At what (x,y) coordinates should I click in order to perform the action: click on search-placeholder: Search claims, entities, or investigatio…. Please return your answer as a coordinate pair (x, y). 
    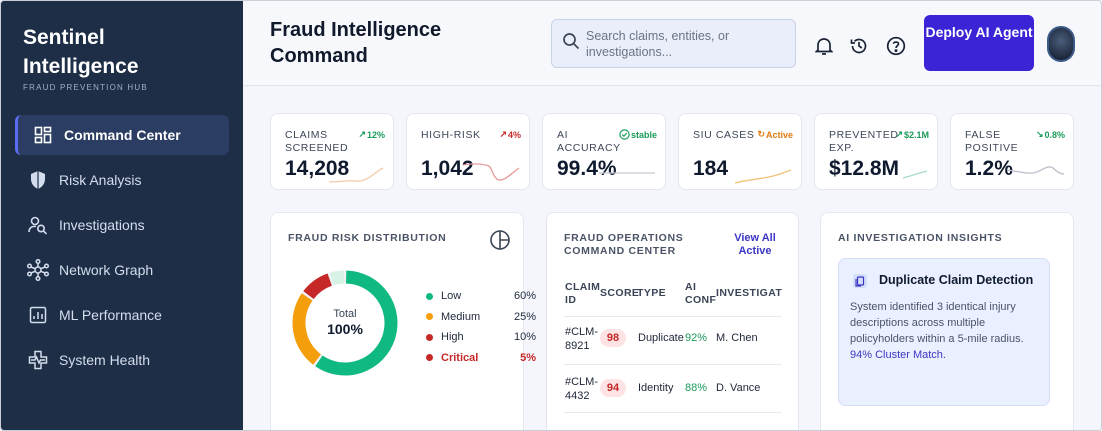
    Looking at the image, I should click on (658, 43).